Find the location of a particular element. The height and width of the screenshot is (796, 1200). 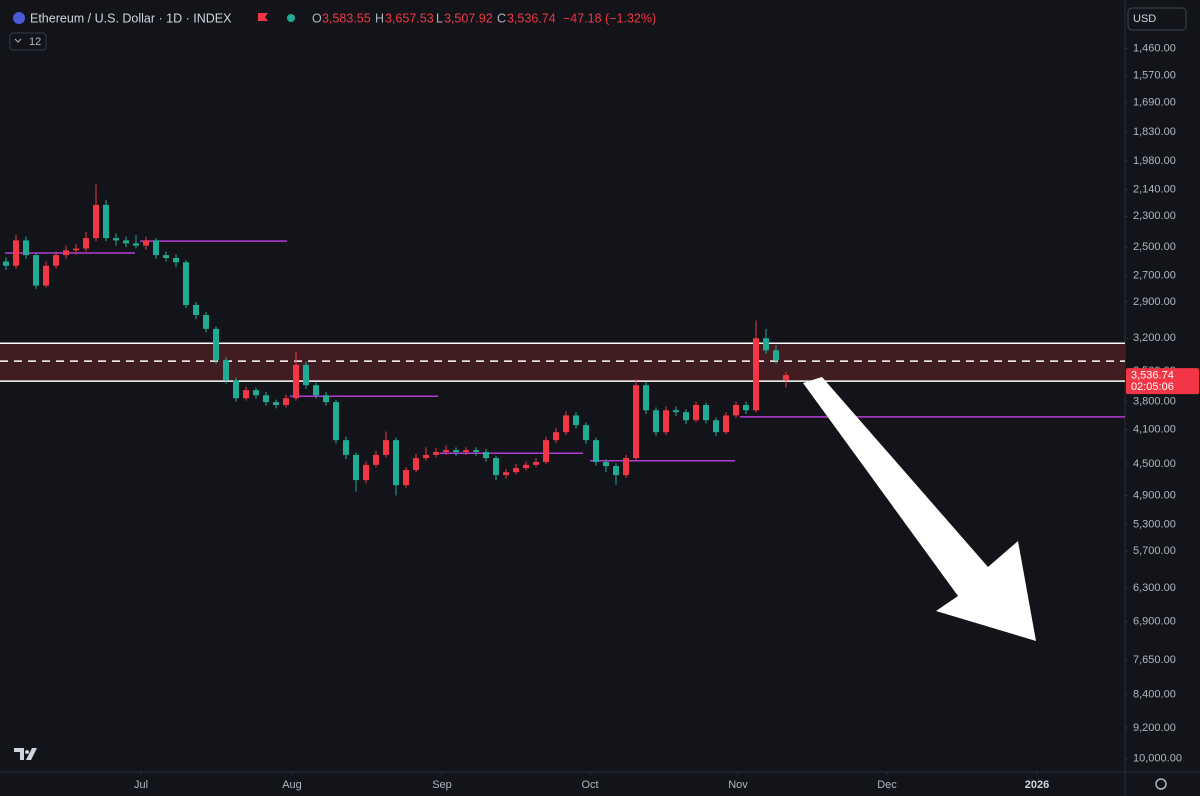

countdown-label: 02:05:06 is located at coordinates (1152, 387).